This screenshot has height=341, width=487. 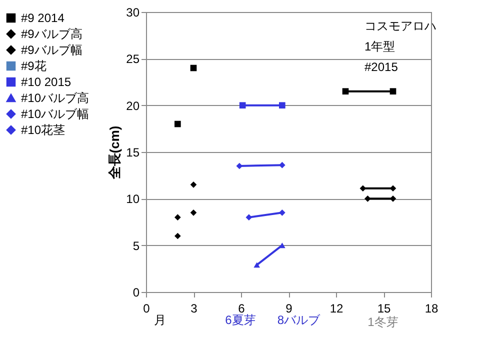 I want to click on x-tick-label: 18, so click(x=431, y=309).